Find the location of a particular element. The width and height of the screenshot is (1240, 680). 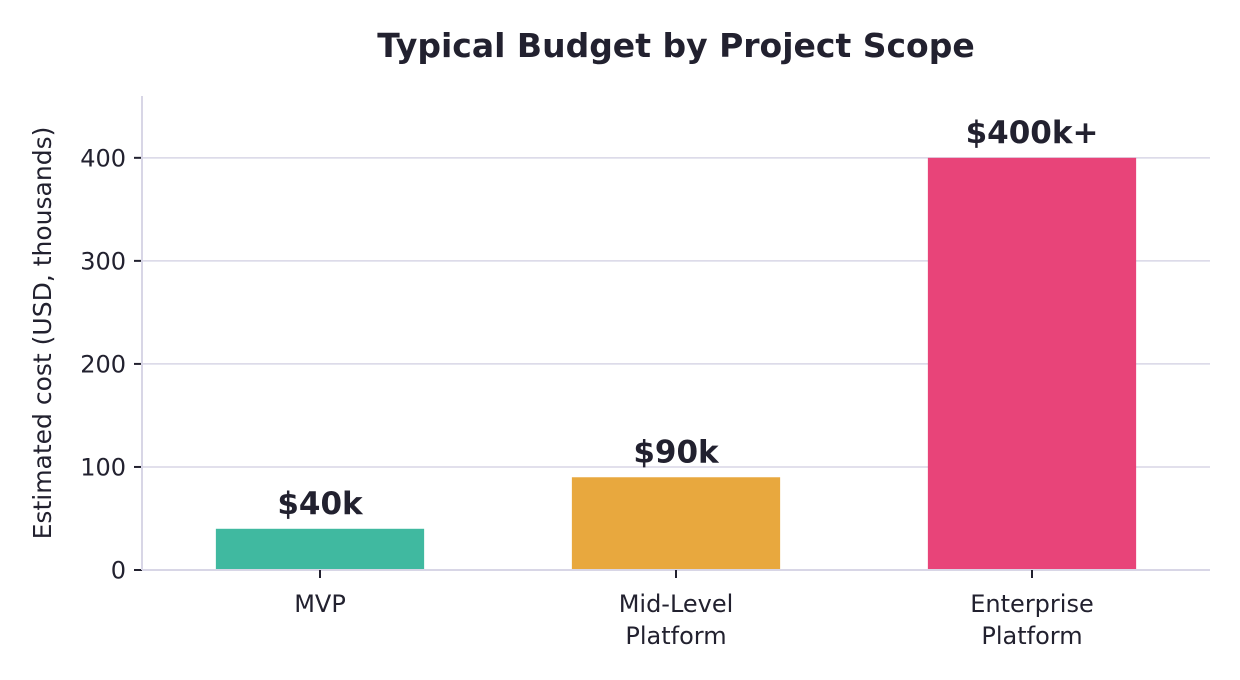

x-tick-label: Mid-Level Platform is located at coordinates (676, 620).